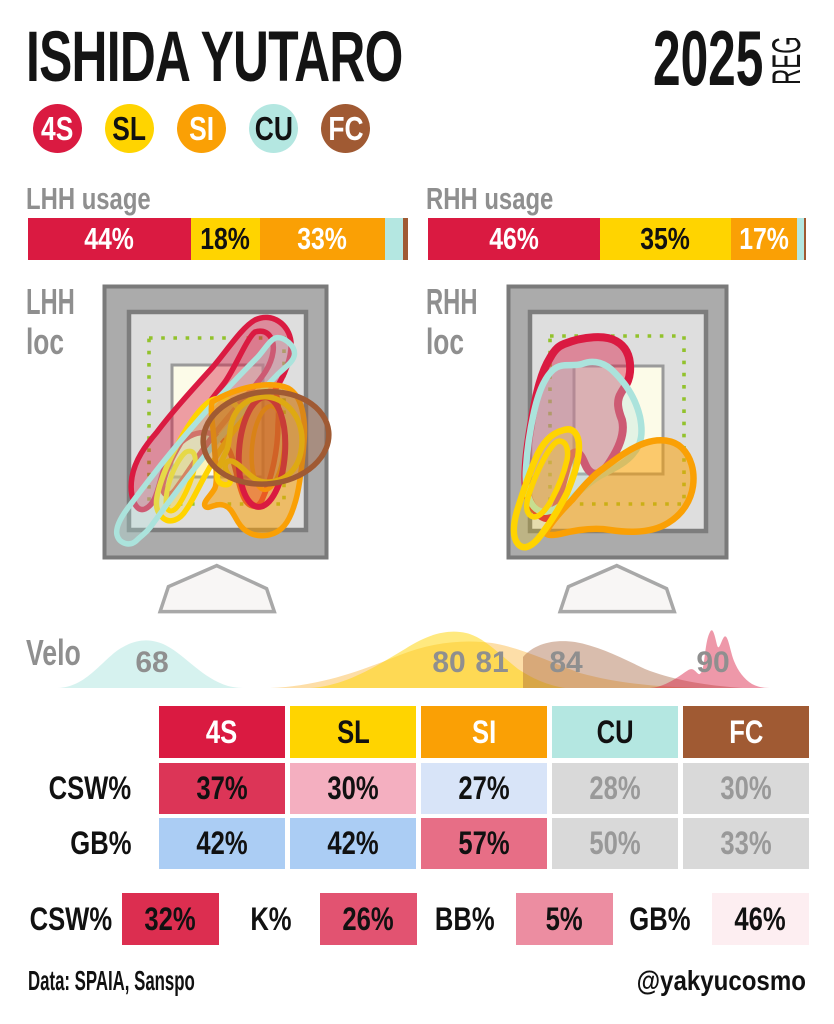 This screenshot has height=1024, width=834. Describe the element at coordinates (448, 662) in the screenshot. I see `svg-text: 80` at that location.